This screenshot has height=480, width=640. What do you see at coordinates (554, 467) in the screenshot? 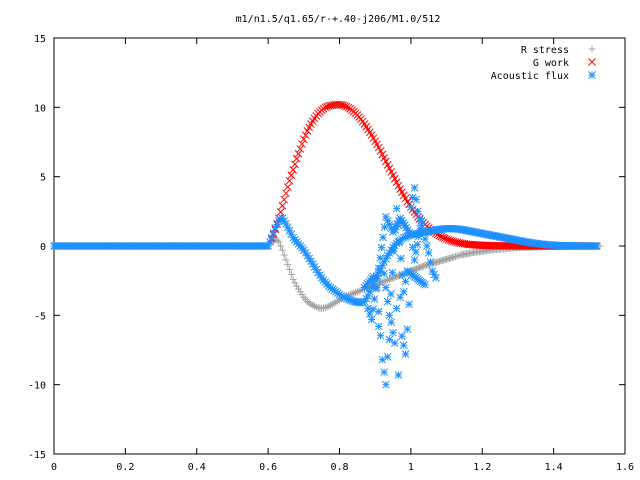
I see `x-tick-label: 1.4` at bounding box center [554, 467].